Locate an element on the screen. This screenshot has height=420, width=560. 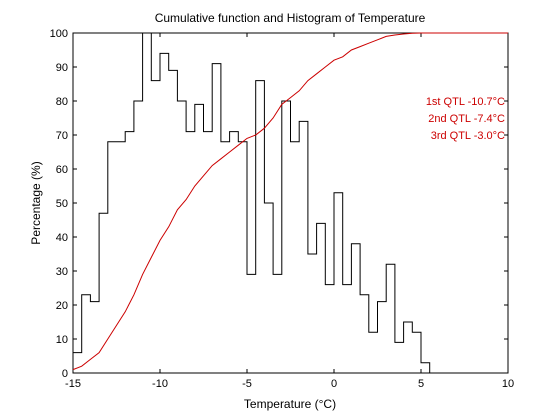
y-tick-label: 20 is located at coordinates (62, 306).